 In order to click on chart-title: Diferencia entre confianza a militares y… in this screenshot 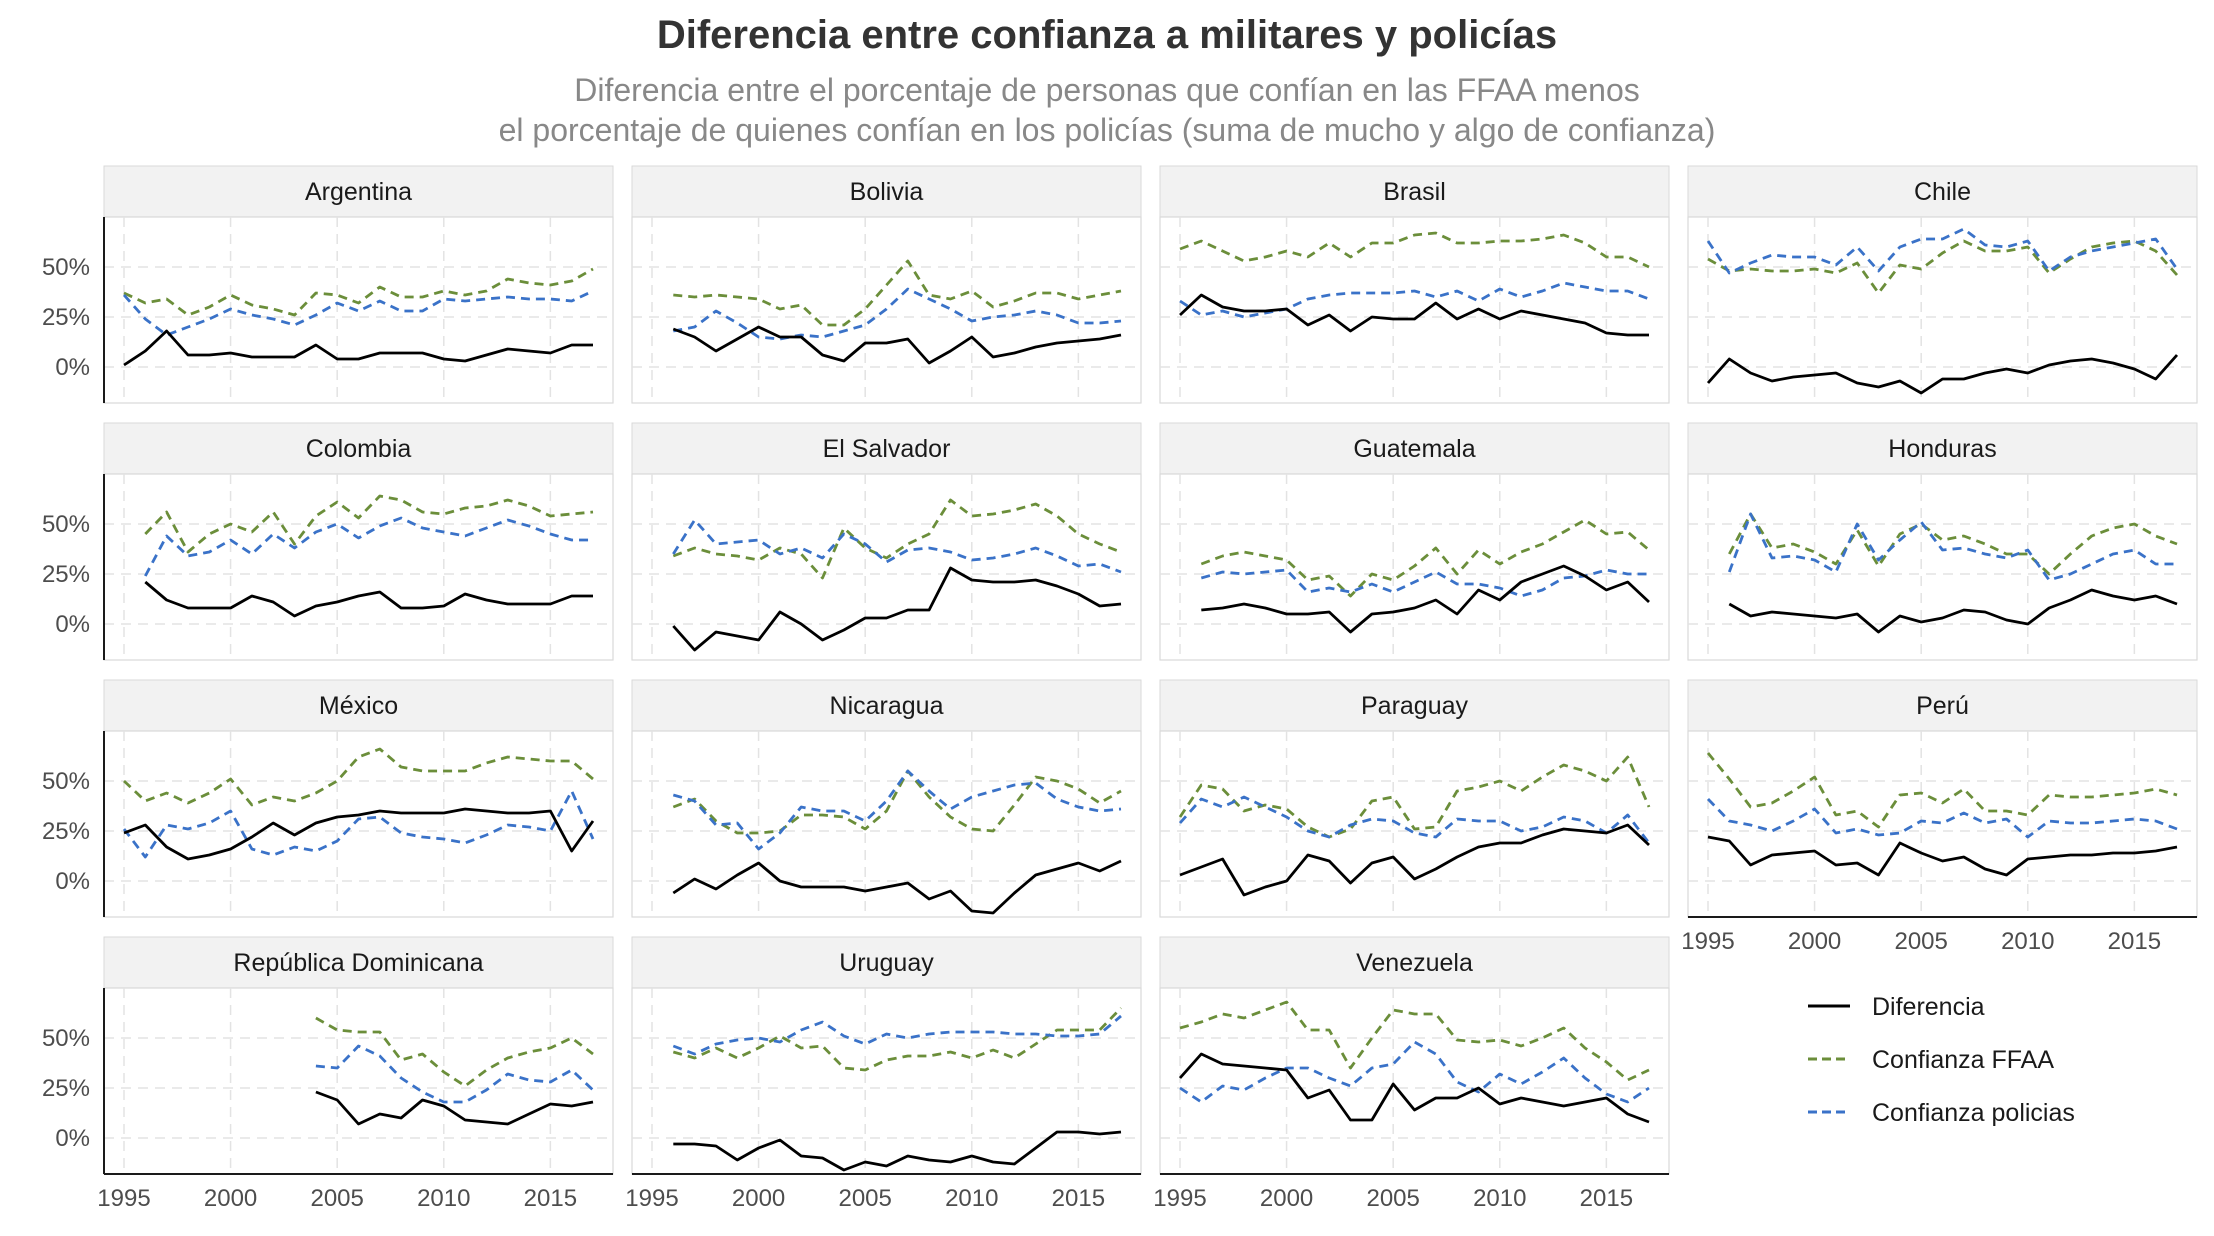, I will do `click(1107, 35)`.